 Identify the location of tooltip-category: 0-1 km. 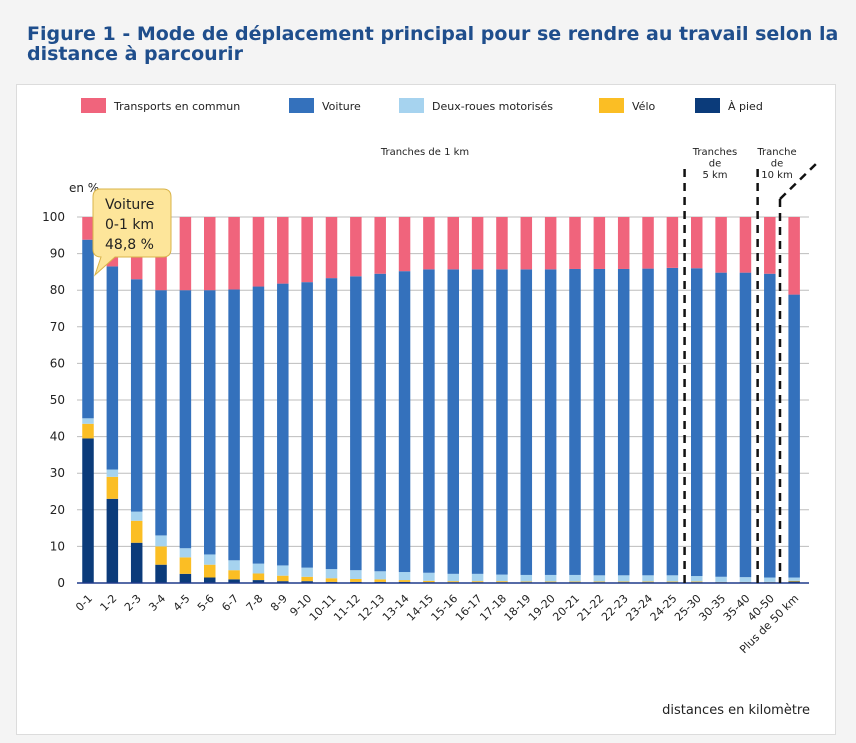
(129, 225).